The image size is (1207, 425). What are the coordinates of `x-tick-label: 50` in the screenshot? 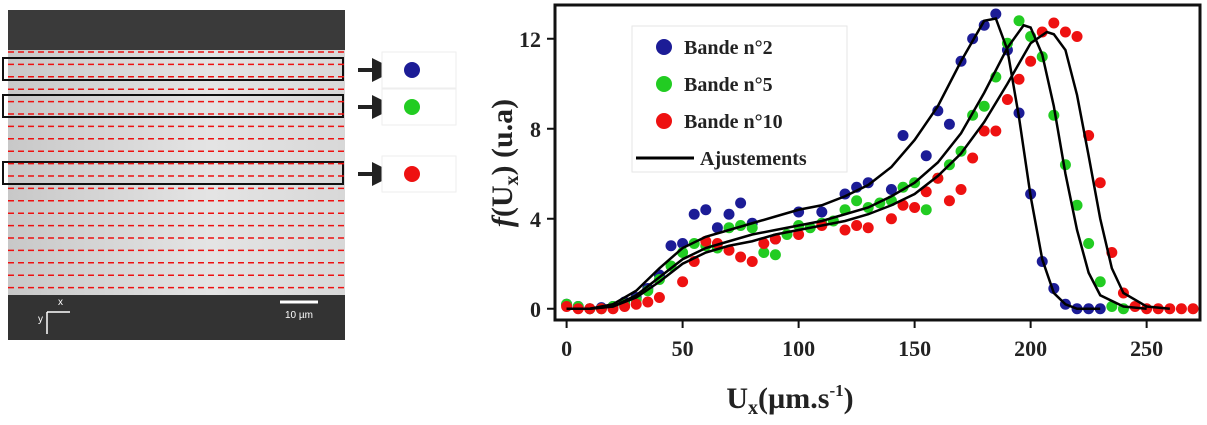 It's located at (683, 348).